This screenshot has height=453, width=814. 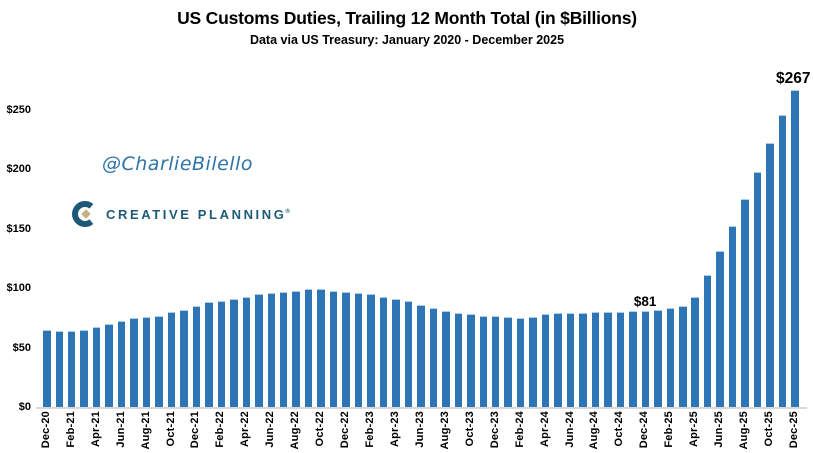 I want to click on y-tick-label-0: $0, so click(x=24, y=407).